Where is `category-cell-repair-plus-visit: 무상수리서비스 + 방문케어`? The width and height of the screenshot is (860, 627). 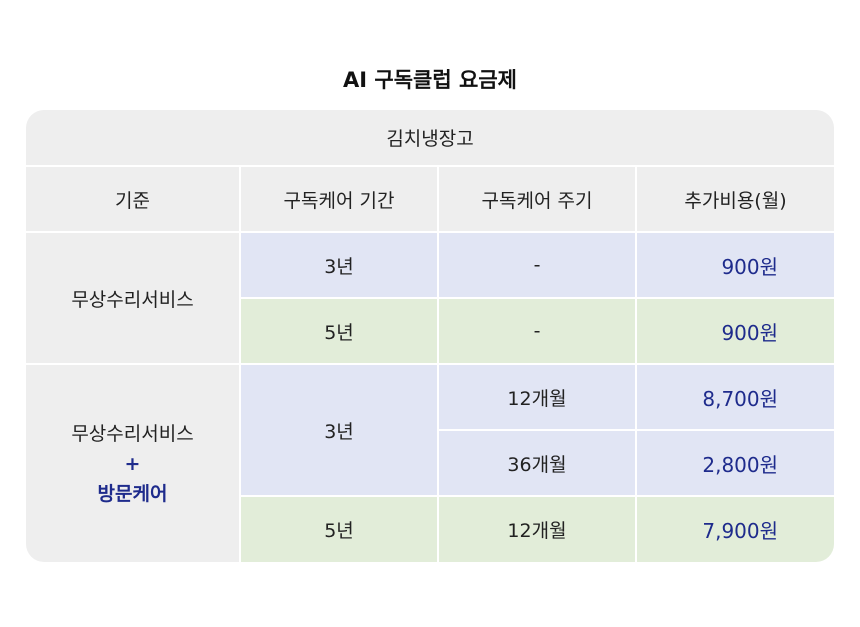 category-cell-repair-plus-visit: 무상수리서비스 + 방문케어 is located at coordinates (133, 462).